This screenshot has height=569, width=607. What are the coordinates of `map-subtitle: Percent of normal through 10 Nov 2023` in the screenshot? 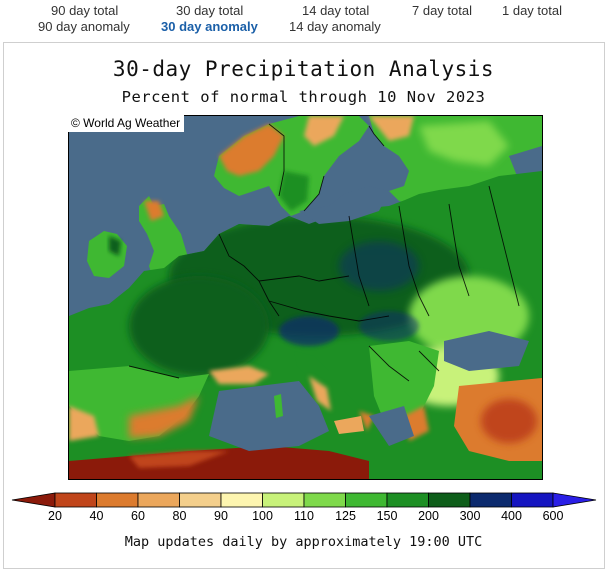 It's located at (303, 97).